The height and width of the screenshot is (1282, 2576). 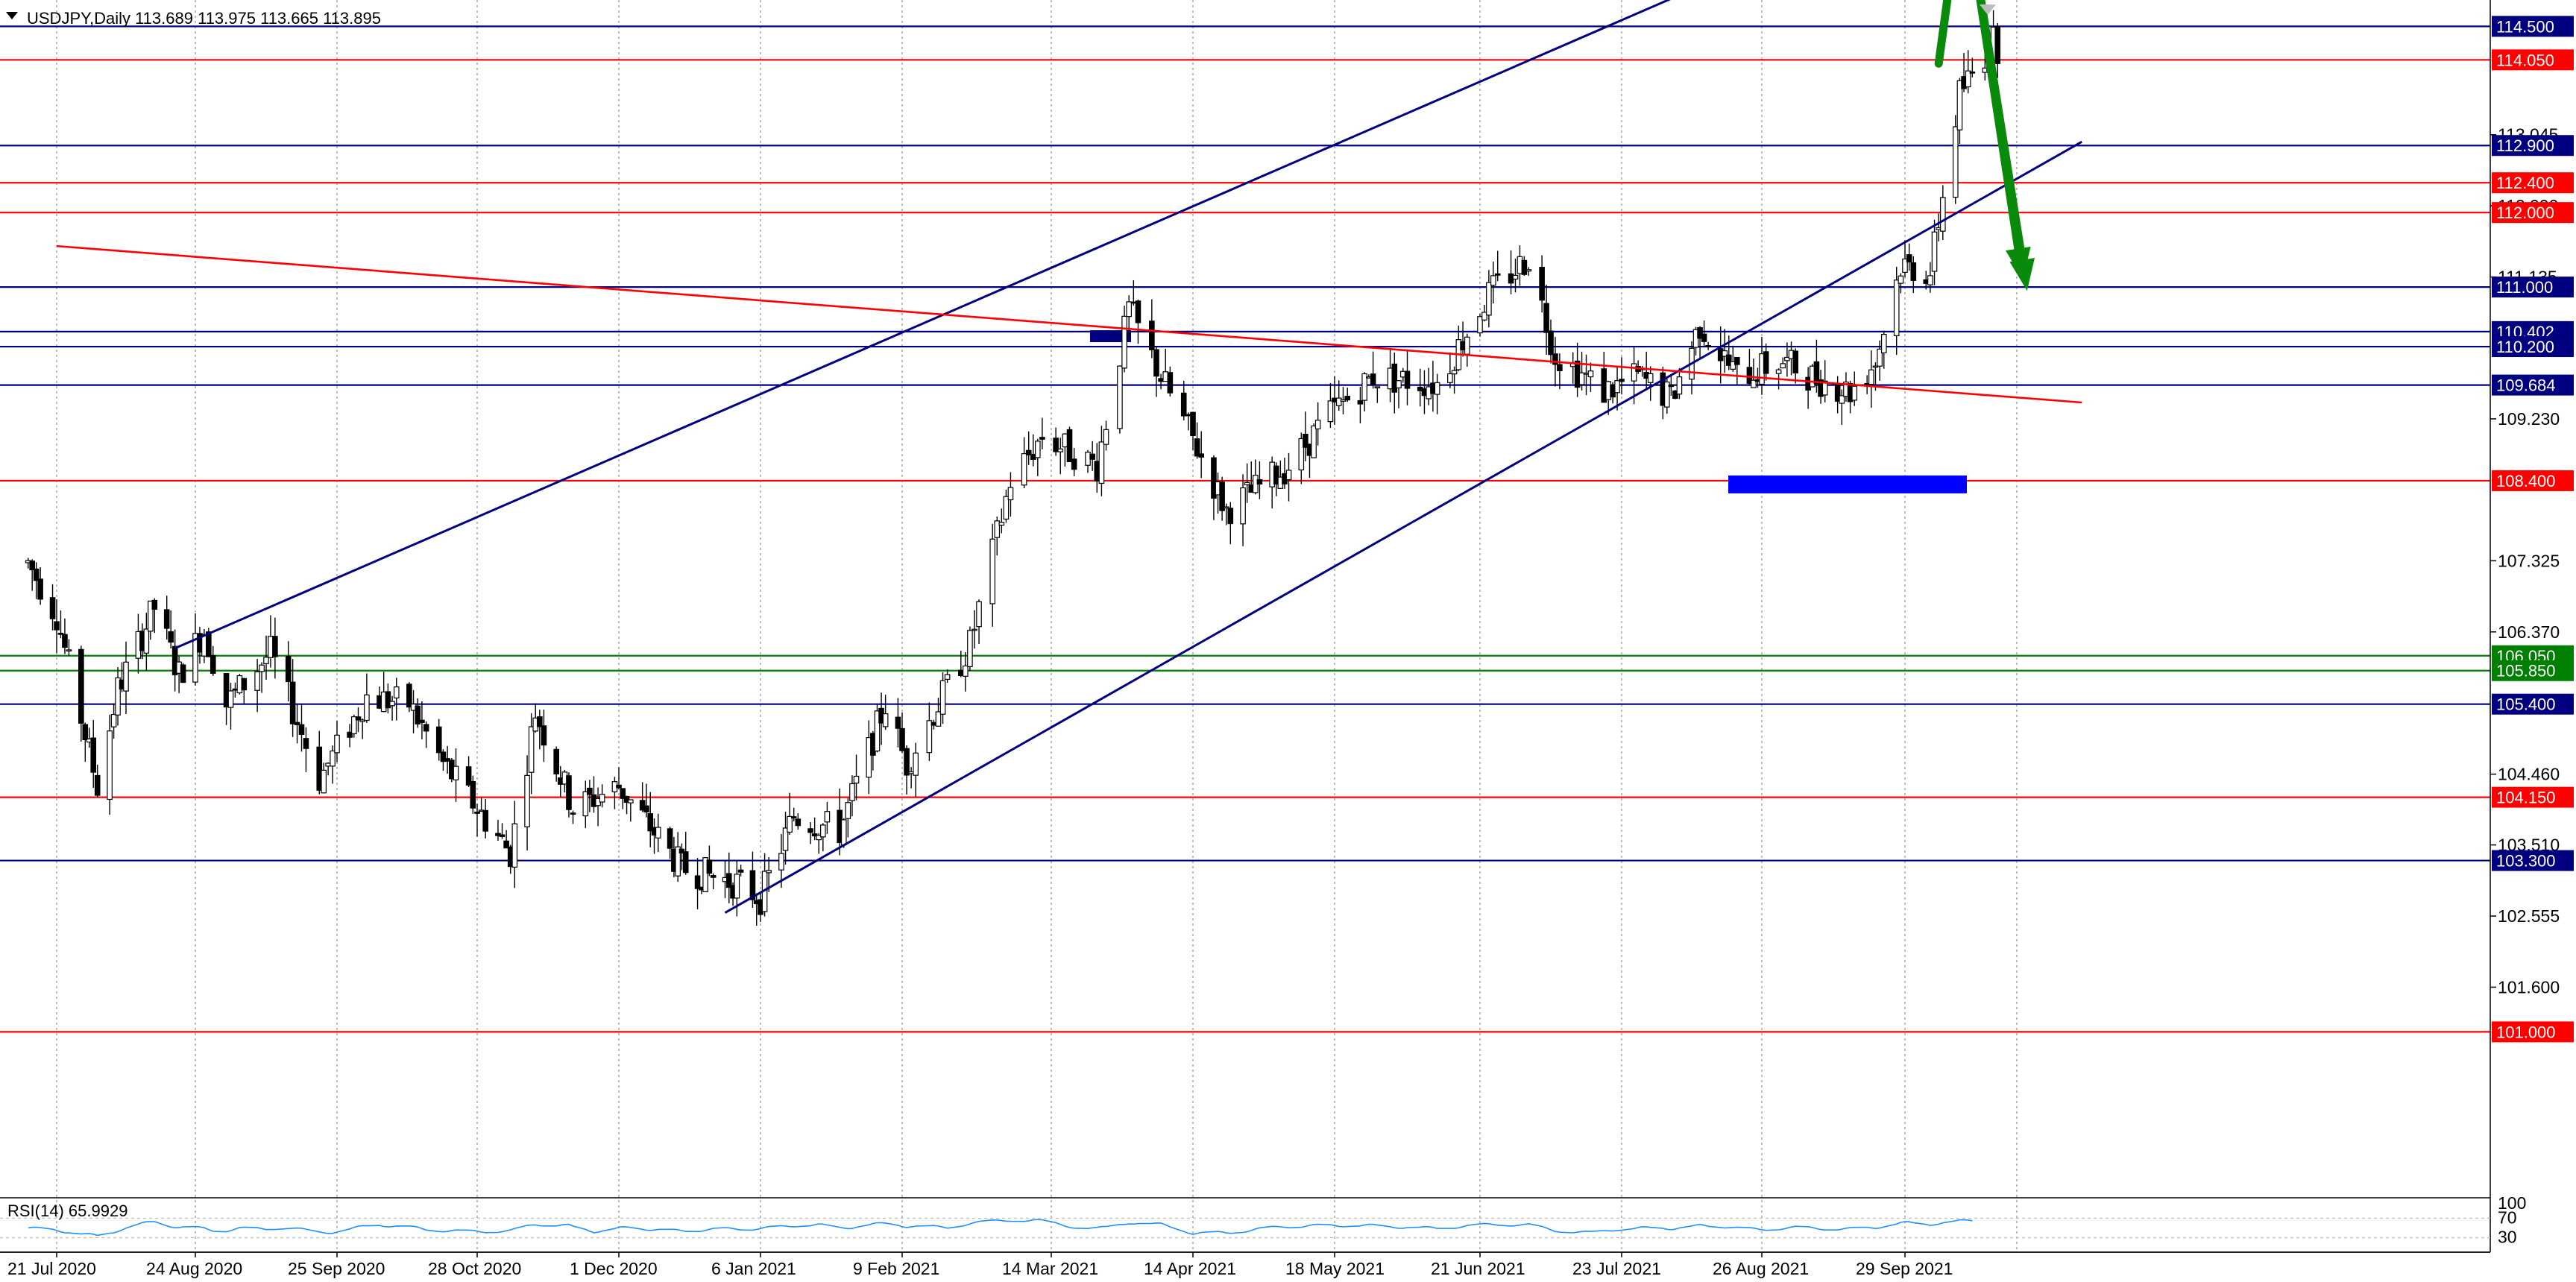 I want to click on rsi-line, so click(x=1000, y=1228).